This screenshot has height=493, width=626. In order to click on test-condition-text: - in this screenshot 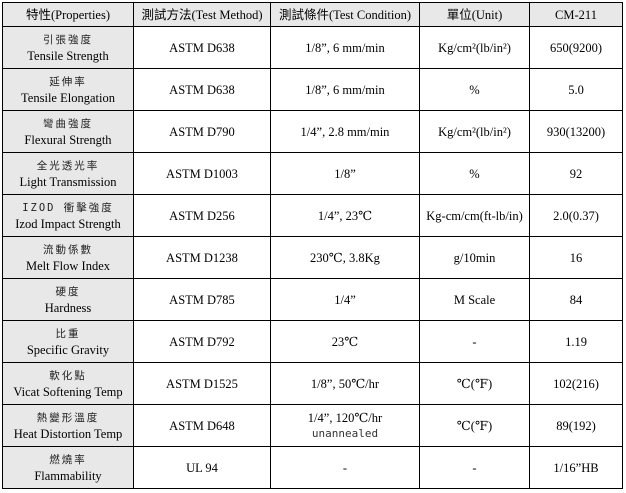, I will do `click(345, 467)`.